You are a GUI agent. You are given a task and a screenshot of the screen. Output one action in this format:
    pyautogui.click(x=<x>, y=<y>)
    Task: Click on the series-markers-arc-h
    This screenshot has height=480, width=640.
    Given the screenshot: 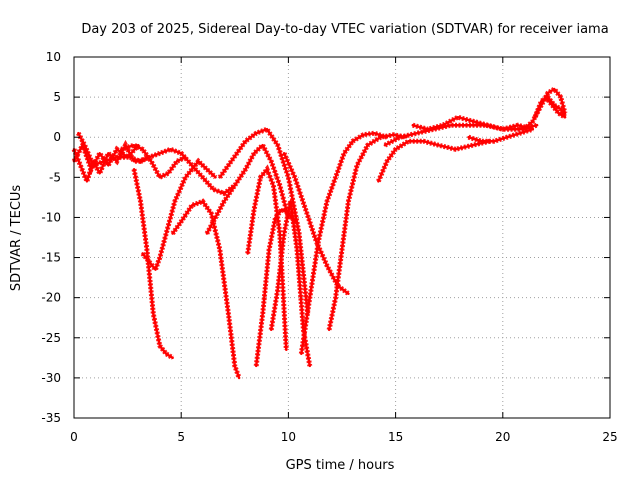 What is the action you would take?
    pyautogui.click(x=187, y=171)
    